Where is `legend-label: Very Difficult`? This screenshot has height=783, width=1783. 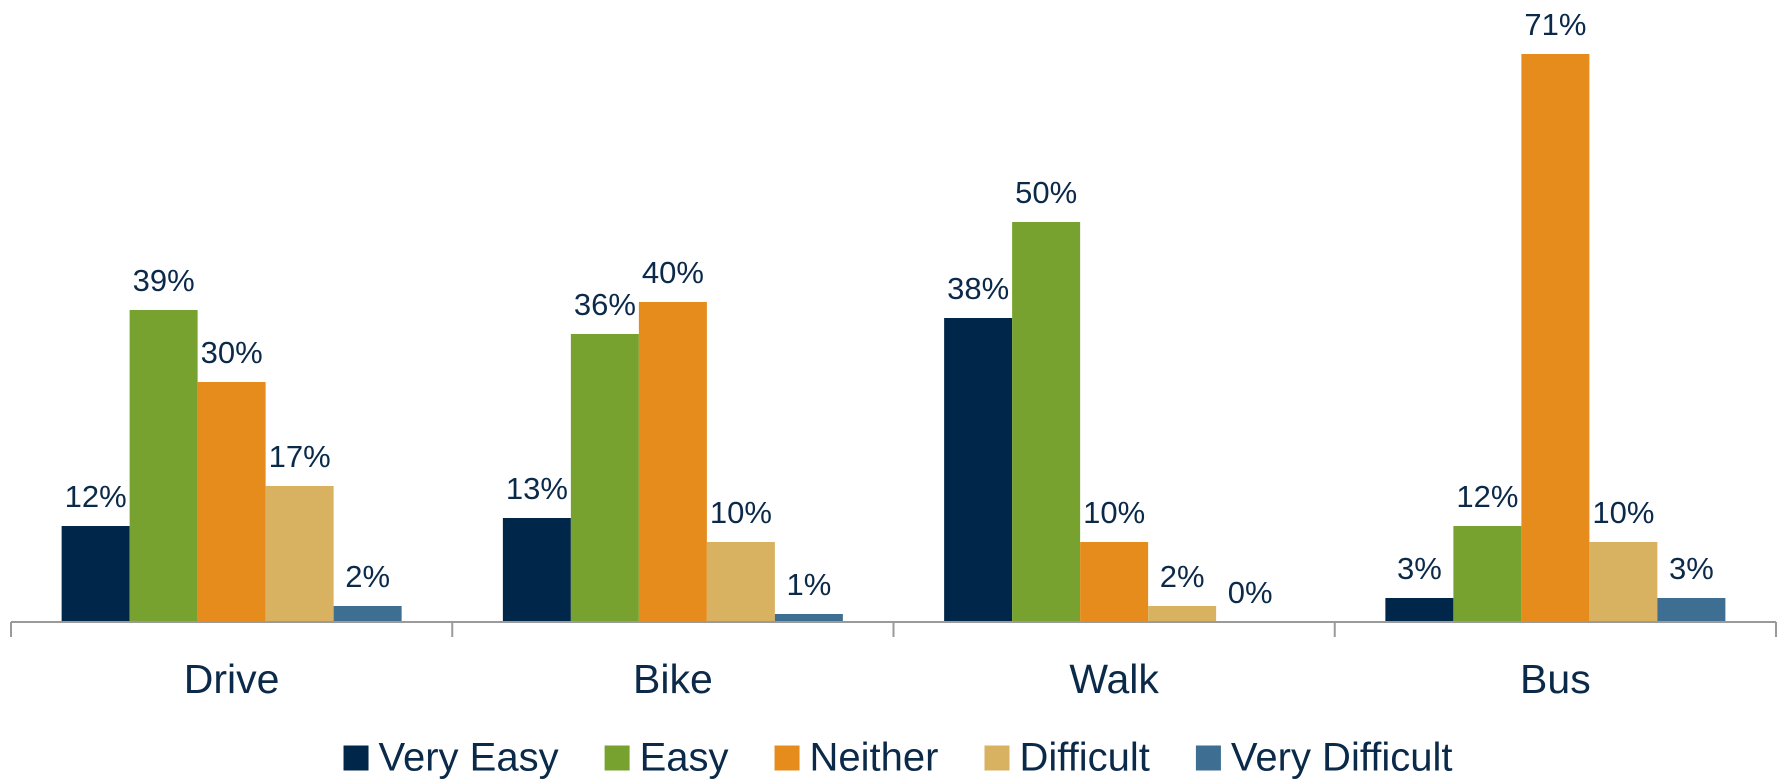 legend-label: Very Difficult is located at coordinates (1342, 758).